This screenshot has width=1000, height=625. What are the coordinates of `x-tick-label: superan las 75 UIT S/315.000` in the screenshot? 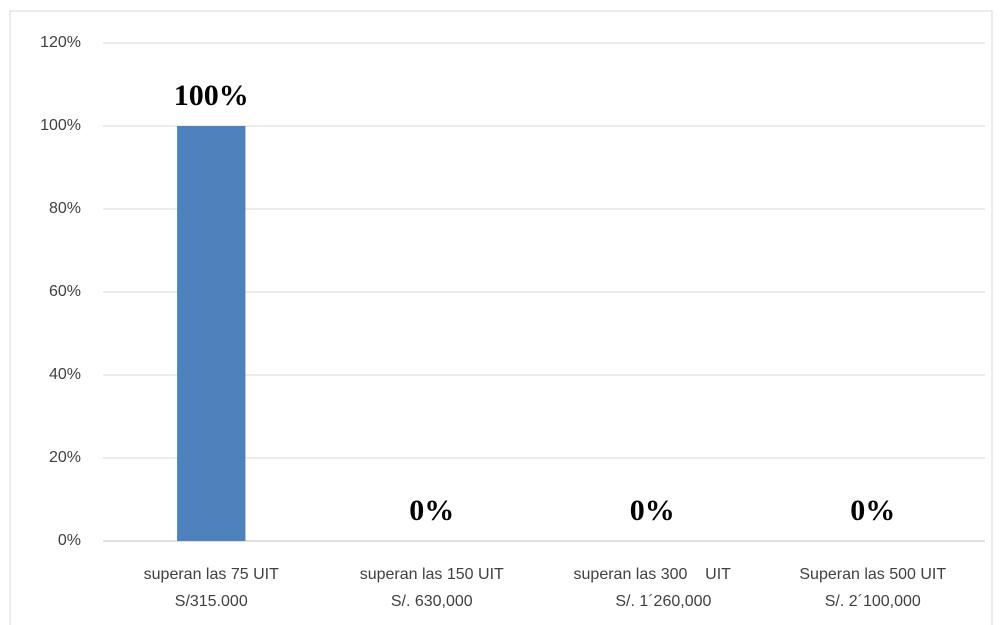 It's located at (211, 588).